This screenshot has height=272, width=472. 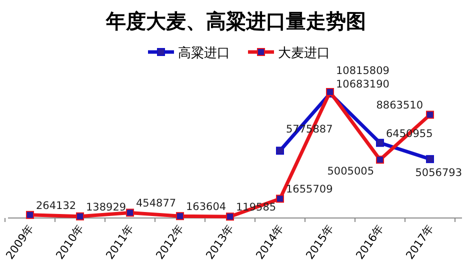 What do you see at coordinates (350, 172) in the screenshot?
I see `data-label: 5005005` at bounding box center [350, 172].